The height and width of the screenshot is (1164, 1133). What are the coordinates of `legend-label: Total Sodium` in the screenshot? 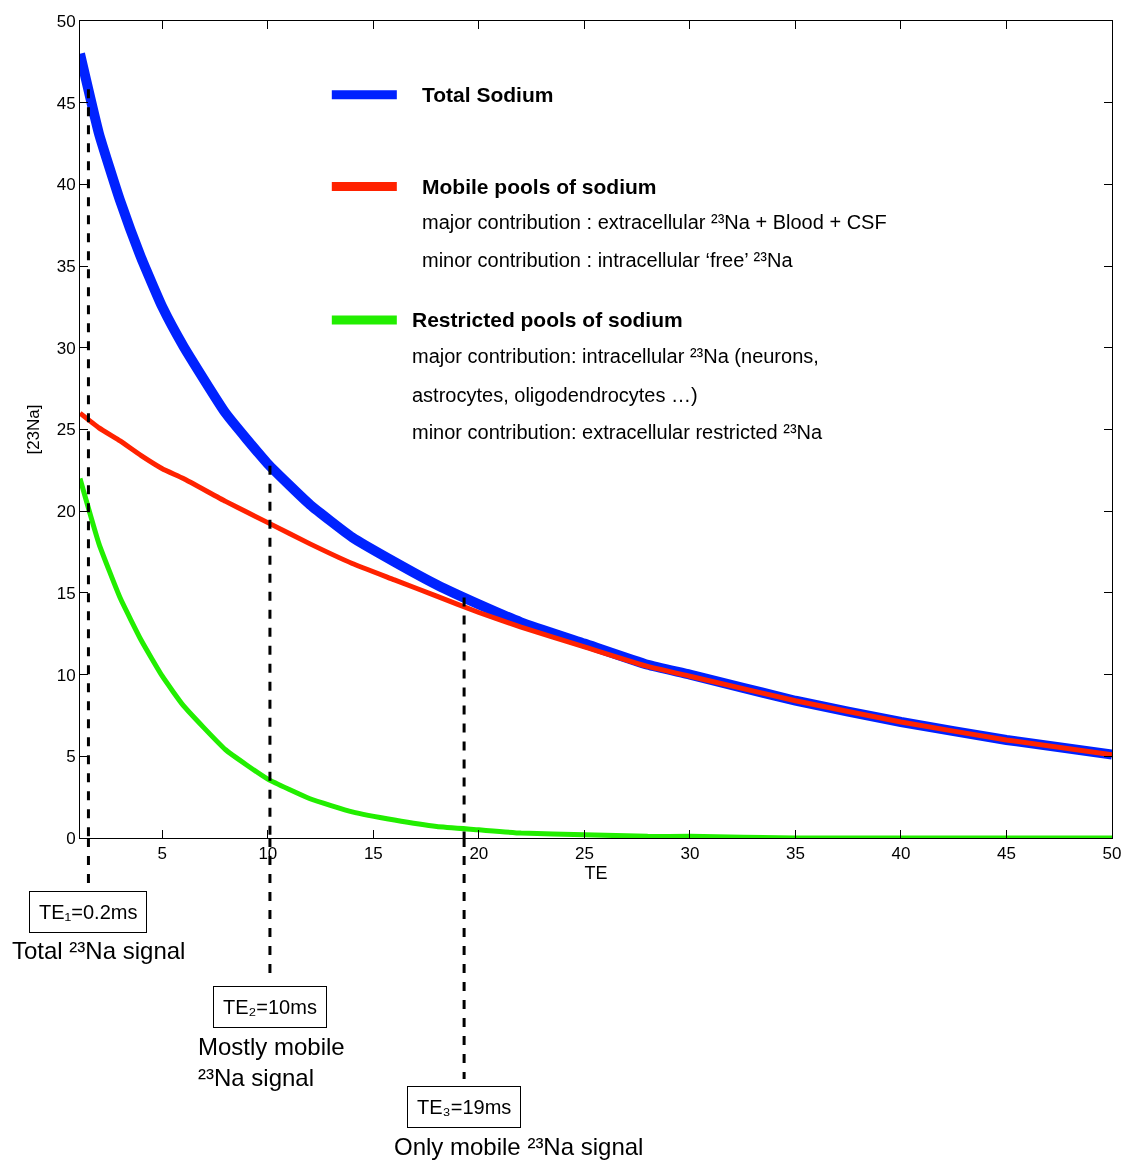 It's located at (488, 94).